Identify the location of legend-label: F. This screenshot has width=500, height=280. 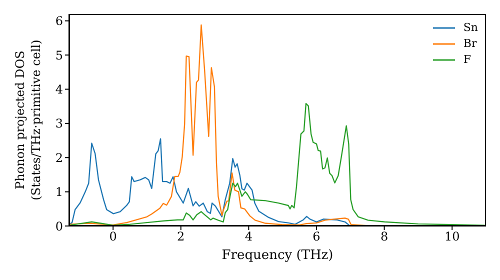
(467, 60).